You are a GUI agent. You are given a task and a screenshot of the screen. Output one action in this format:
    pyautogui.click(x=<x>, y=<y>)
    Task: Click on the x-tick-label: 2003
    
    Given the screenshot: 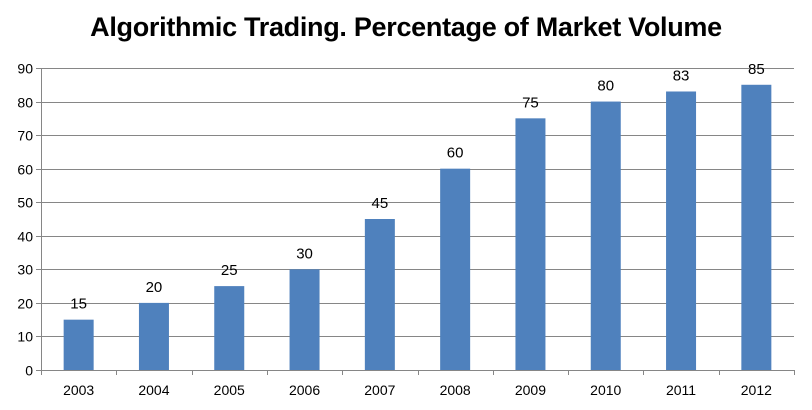 What is the action you would take?
    pyautogui.click(x=78, y=390)
    